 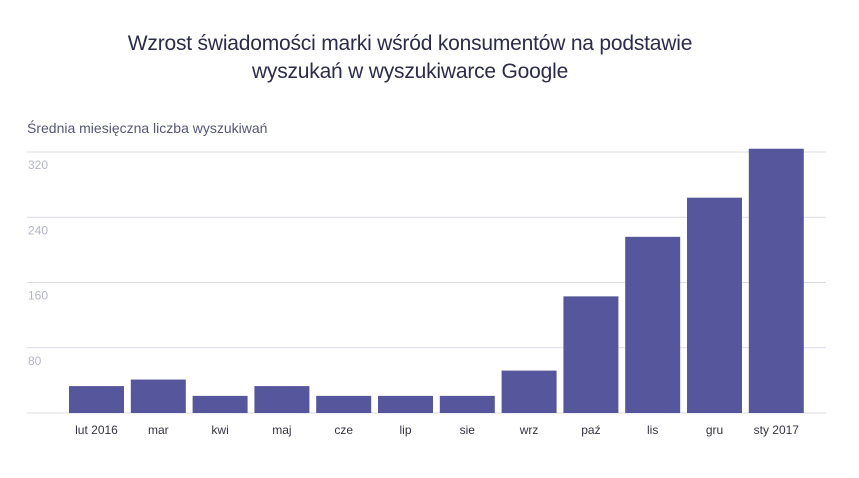 What do you see at coordinates (147, 128) in the screenshot?
I see `y-axis-label: Średnia miesięczna liczba wyszukiwań` at bounding box center [147, 128].